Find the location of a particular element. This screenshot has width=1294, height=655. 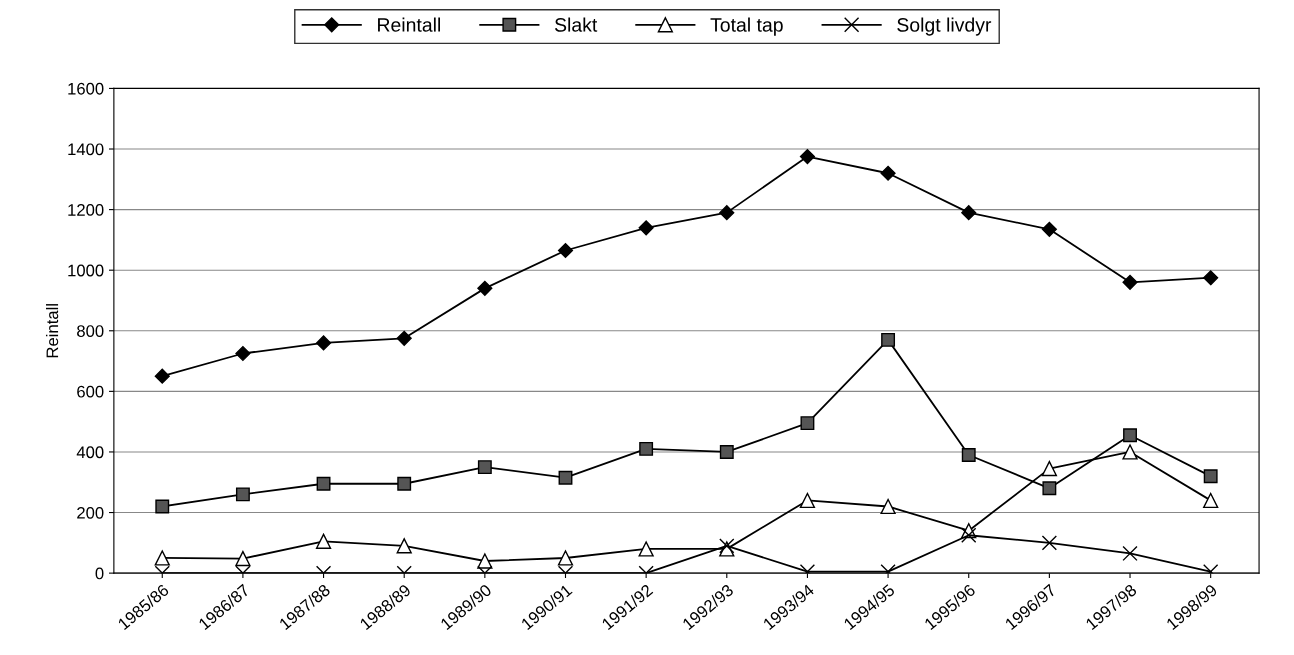

legend-label: Total tap is located at coordinates (746, 26).